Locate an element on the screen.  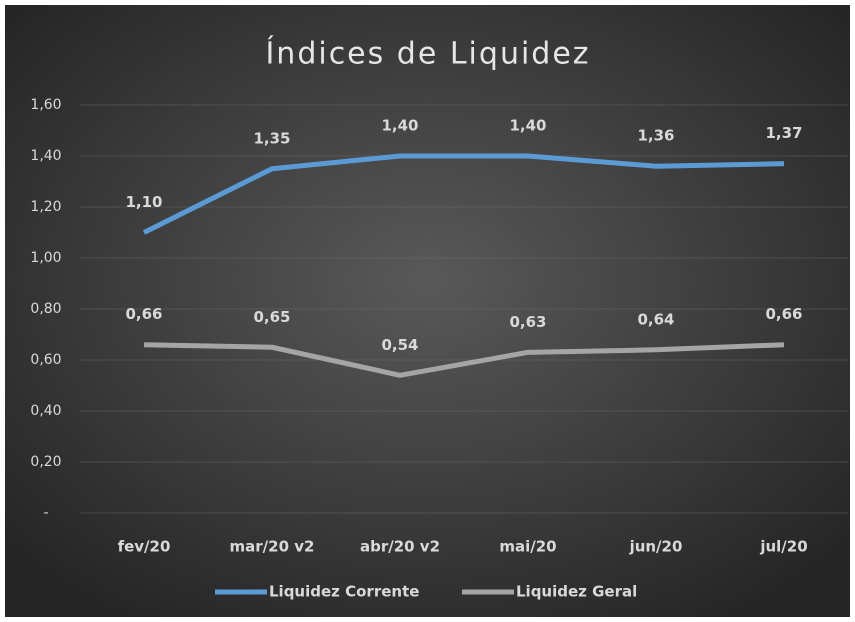
legend-label: Liquidez Geral is located at coordinates (576, 592).